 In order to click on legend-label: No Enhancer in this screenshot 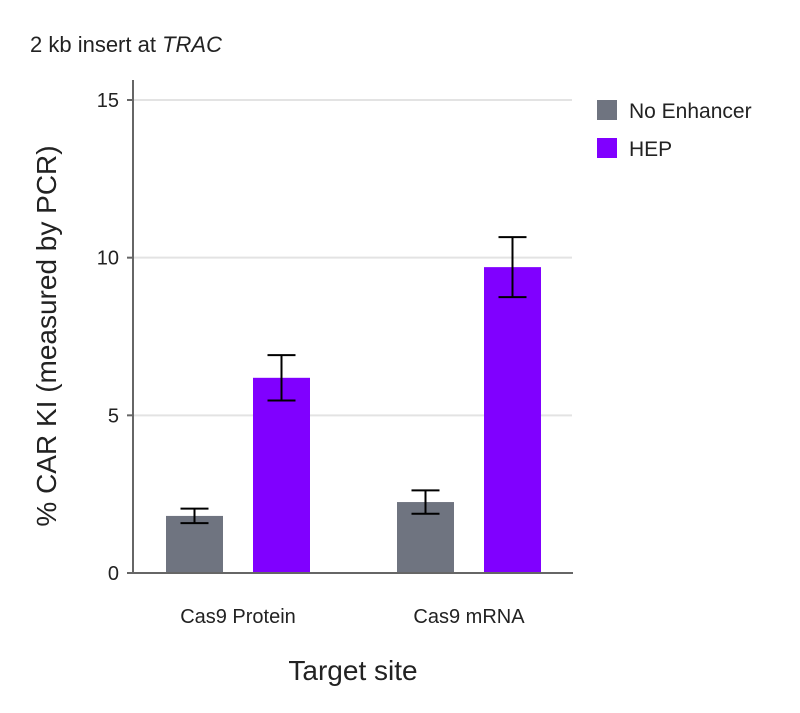, I will do `click(690, 111)`.